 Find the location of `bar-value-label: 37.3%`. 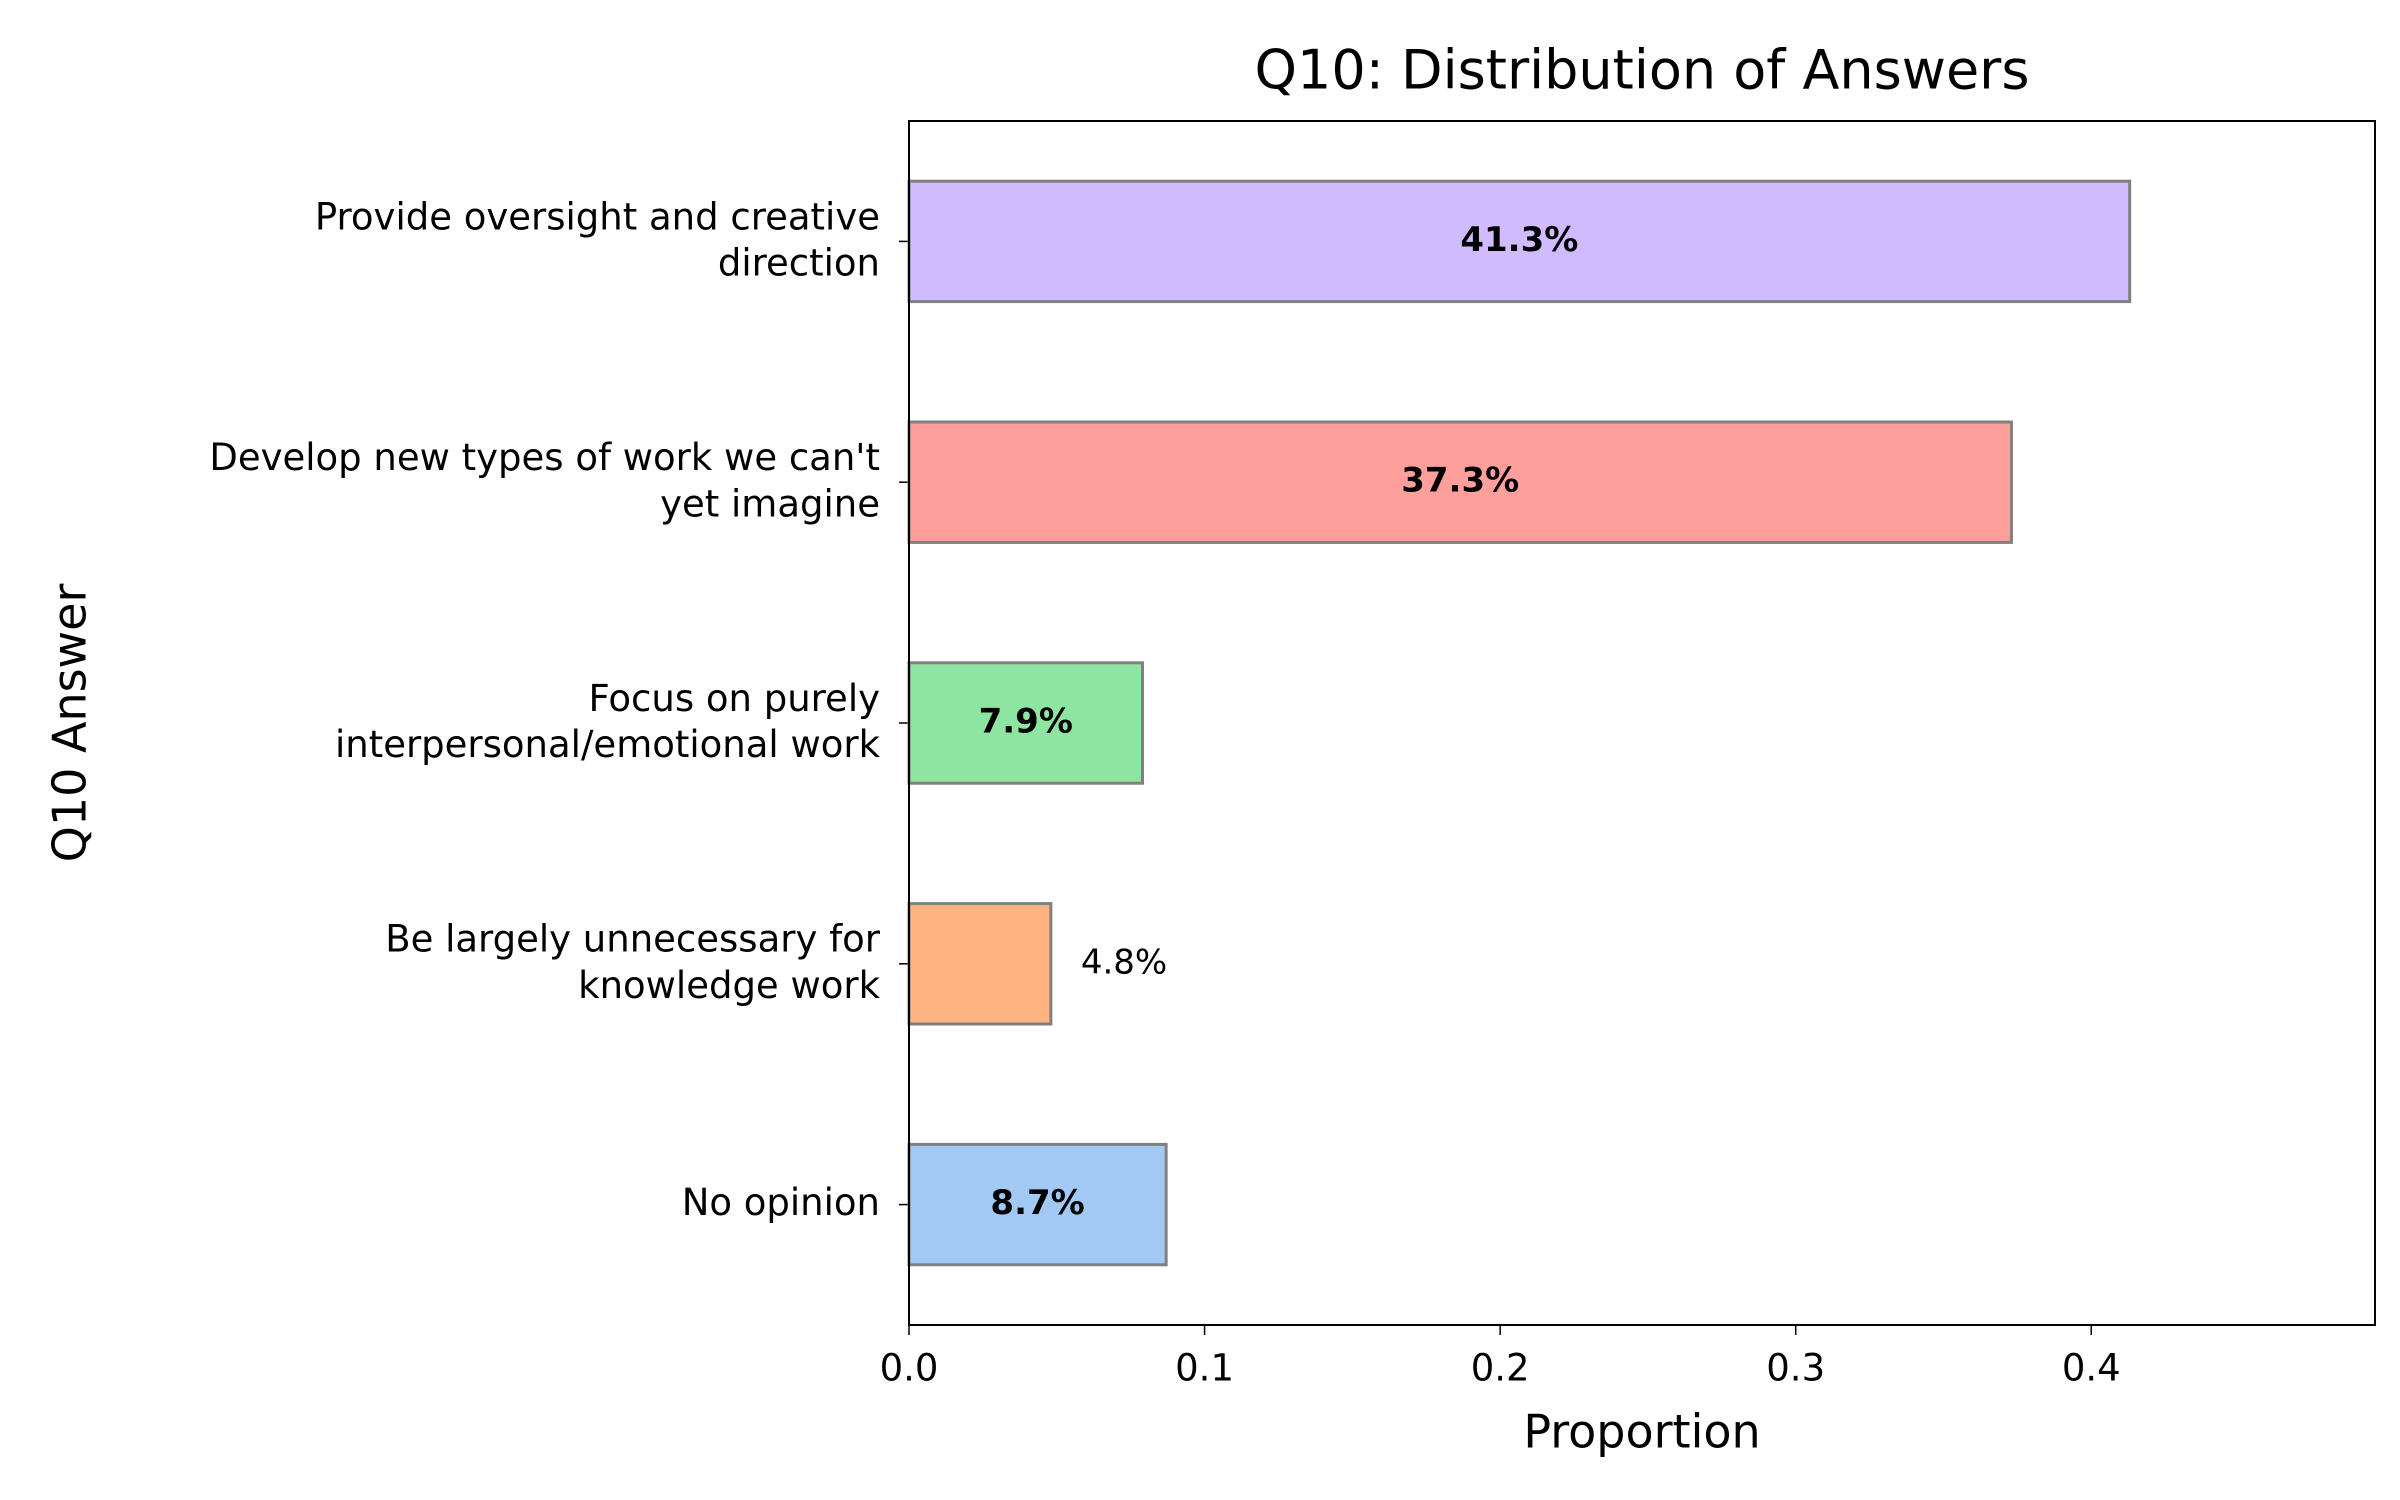

bar-value-label: 37.3% is located at coordinates (1460, 481).